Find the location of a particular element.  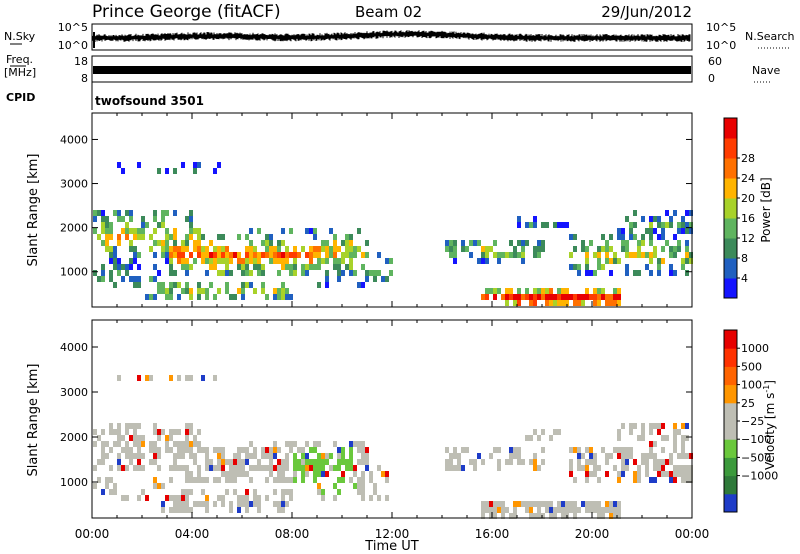

freq-trace is located at coordinates (392, 70).